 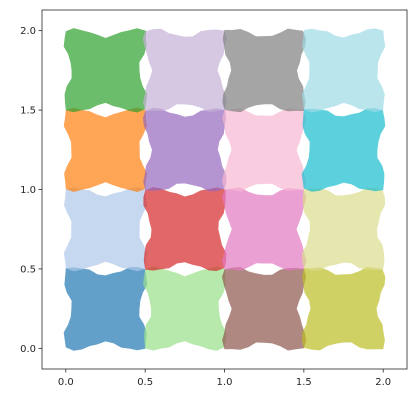 What do you see at coordinates (105, 229) in the screenshot?
I see `tile-c0-r1` at bounding box center [105, 229].